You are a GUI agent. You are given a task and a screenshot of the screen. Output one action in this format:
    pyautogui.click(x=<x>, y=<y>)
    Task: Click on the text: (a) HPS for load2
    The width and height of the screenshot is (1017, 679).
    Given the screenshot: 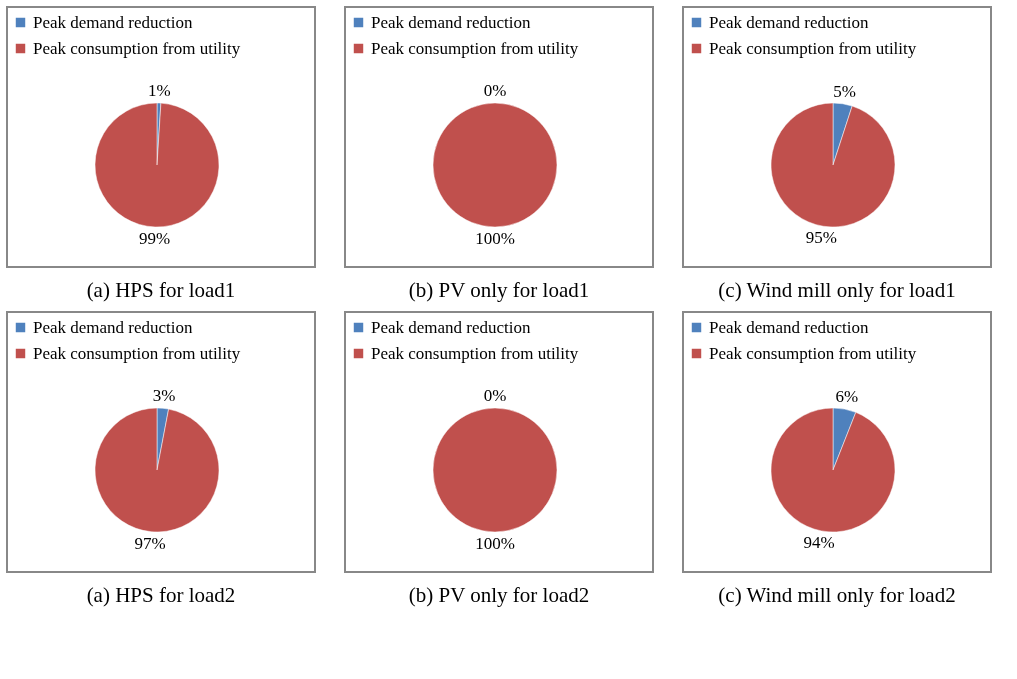 What is the action you would take?
    pyautogui.click(x=161, y=595)
    